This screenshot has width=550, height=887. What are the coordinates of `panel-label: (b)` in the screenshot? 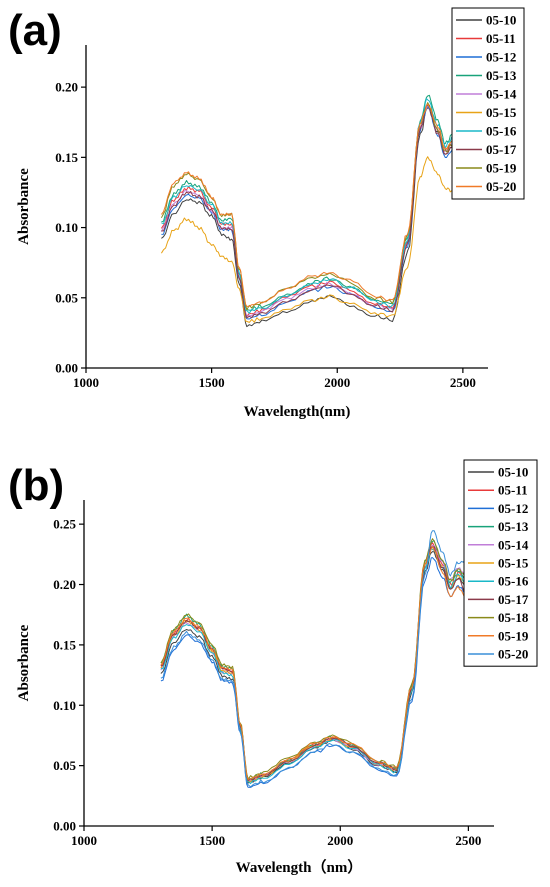 It's located at (36, 485).